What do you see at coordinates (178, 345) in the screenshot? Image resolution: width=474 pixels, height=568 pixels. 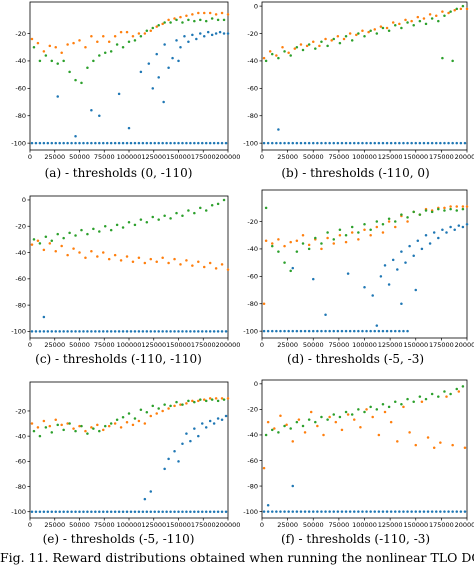 I see `x-tick-label: 150000` at bounding box center [178, 345].